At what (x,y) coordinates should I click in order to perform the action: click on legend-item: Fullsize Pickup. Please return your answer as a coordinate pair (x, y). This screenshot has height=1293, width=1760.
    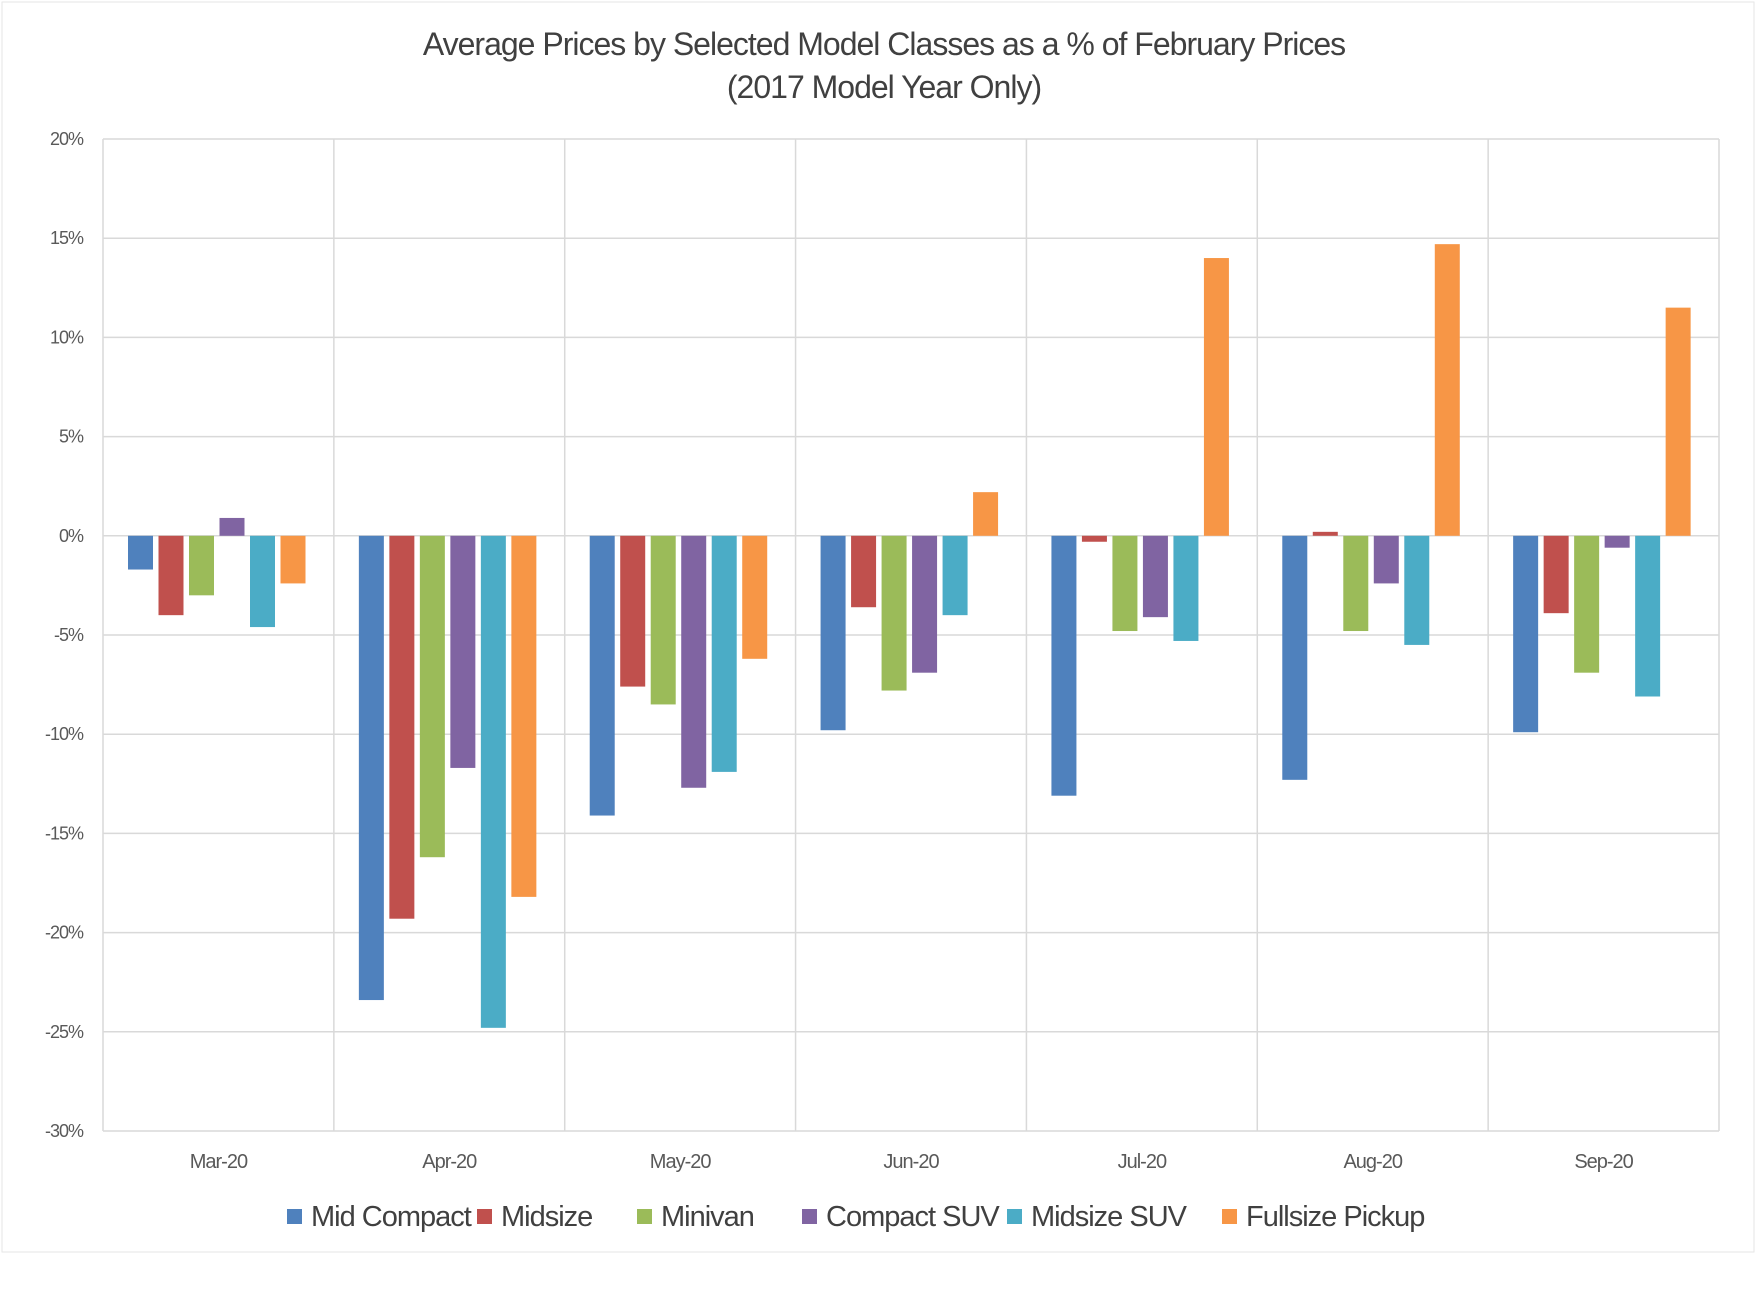
    Looking at the image, I should click on (1323, 1217).